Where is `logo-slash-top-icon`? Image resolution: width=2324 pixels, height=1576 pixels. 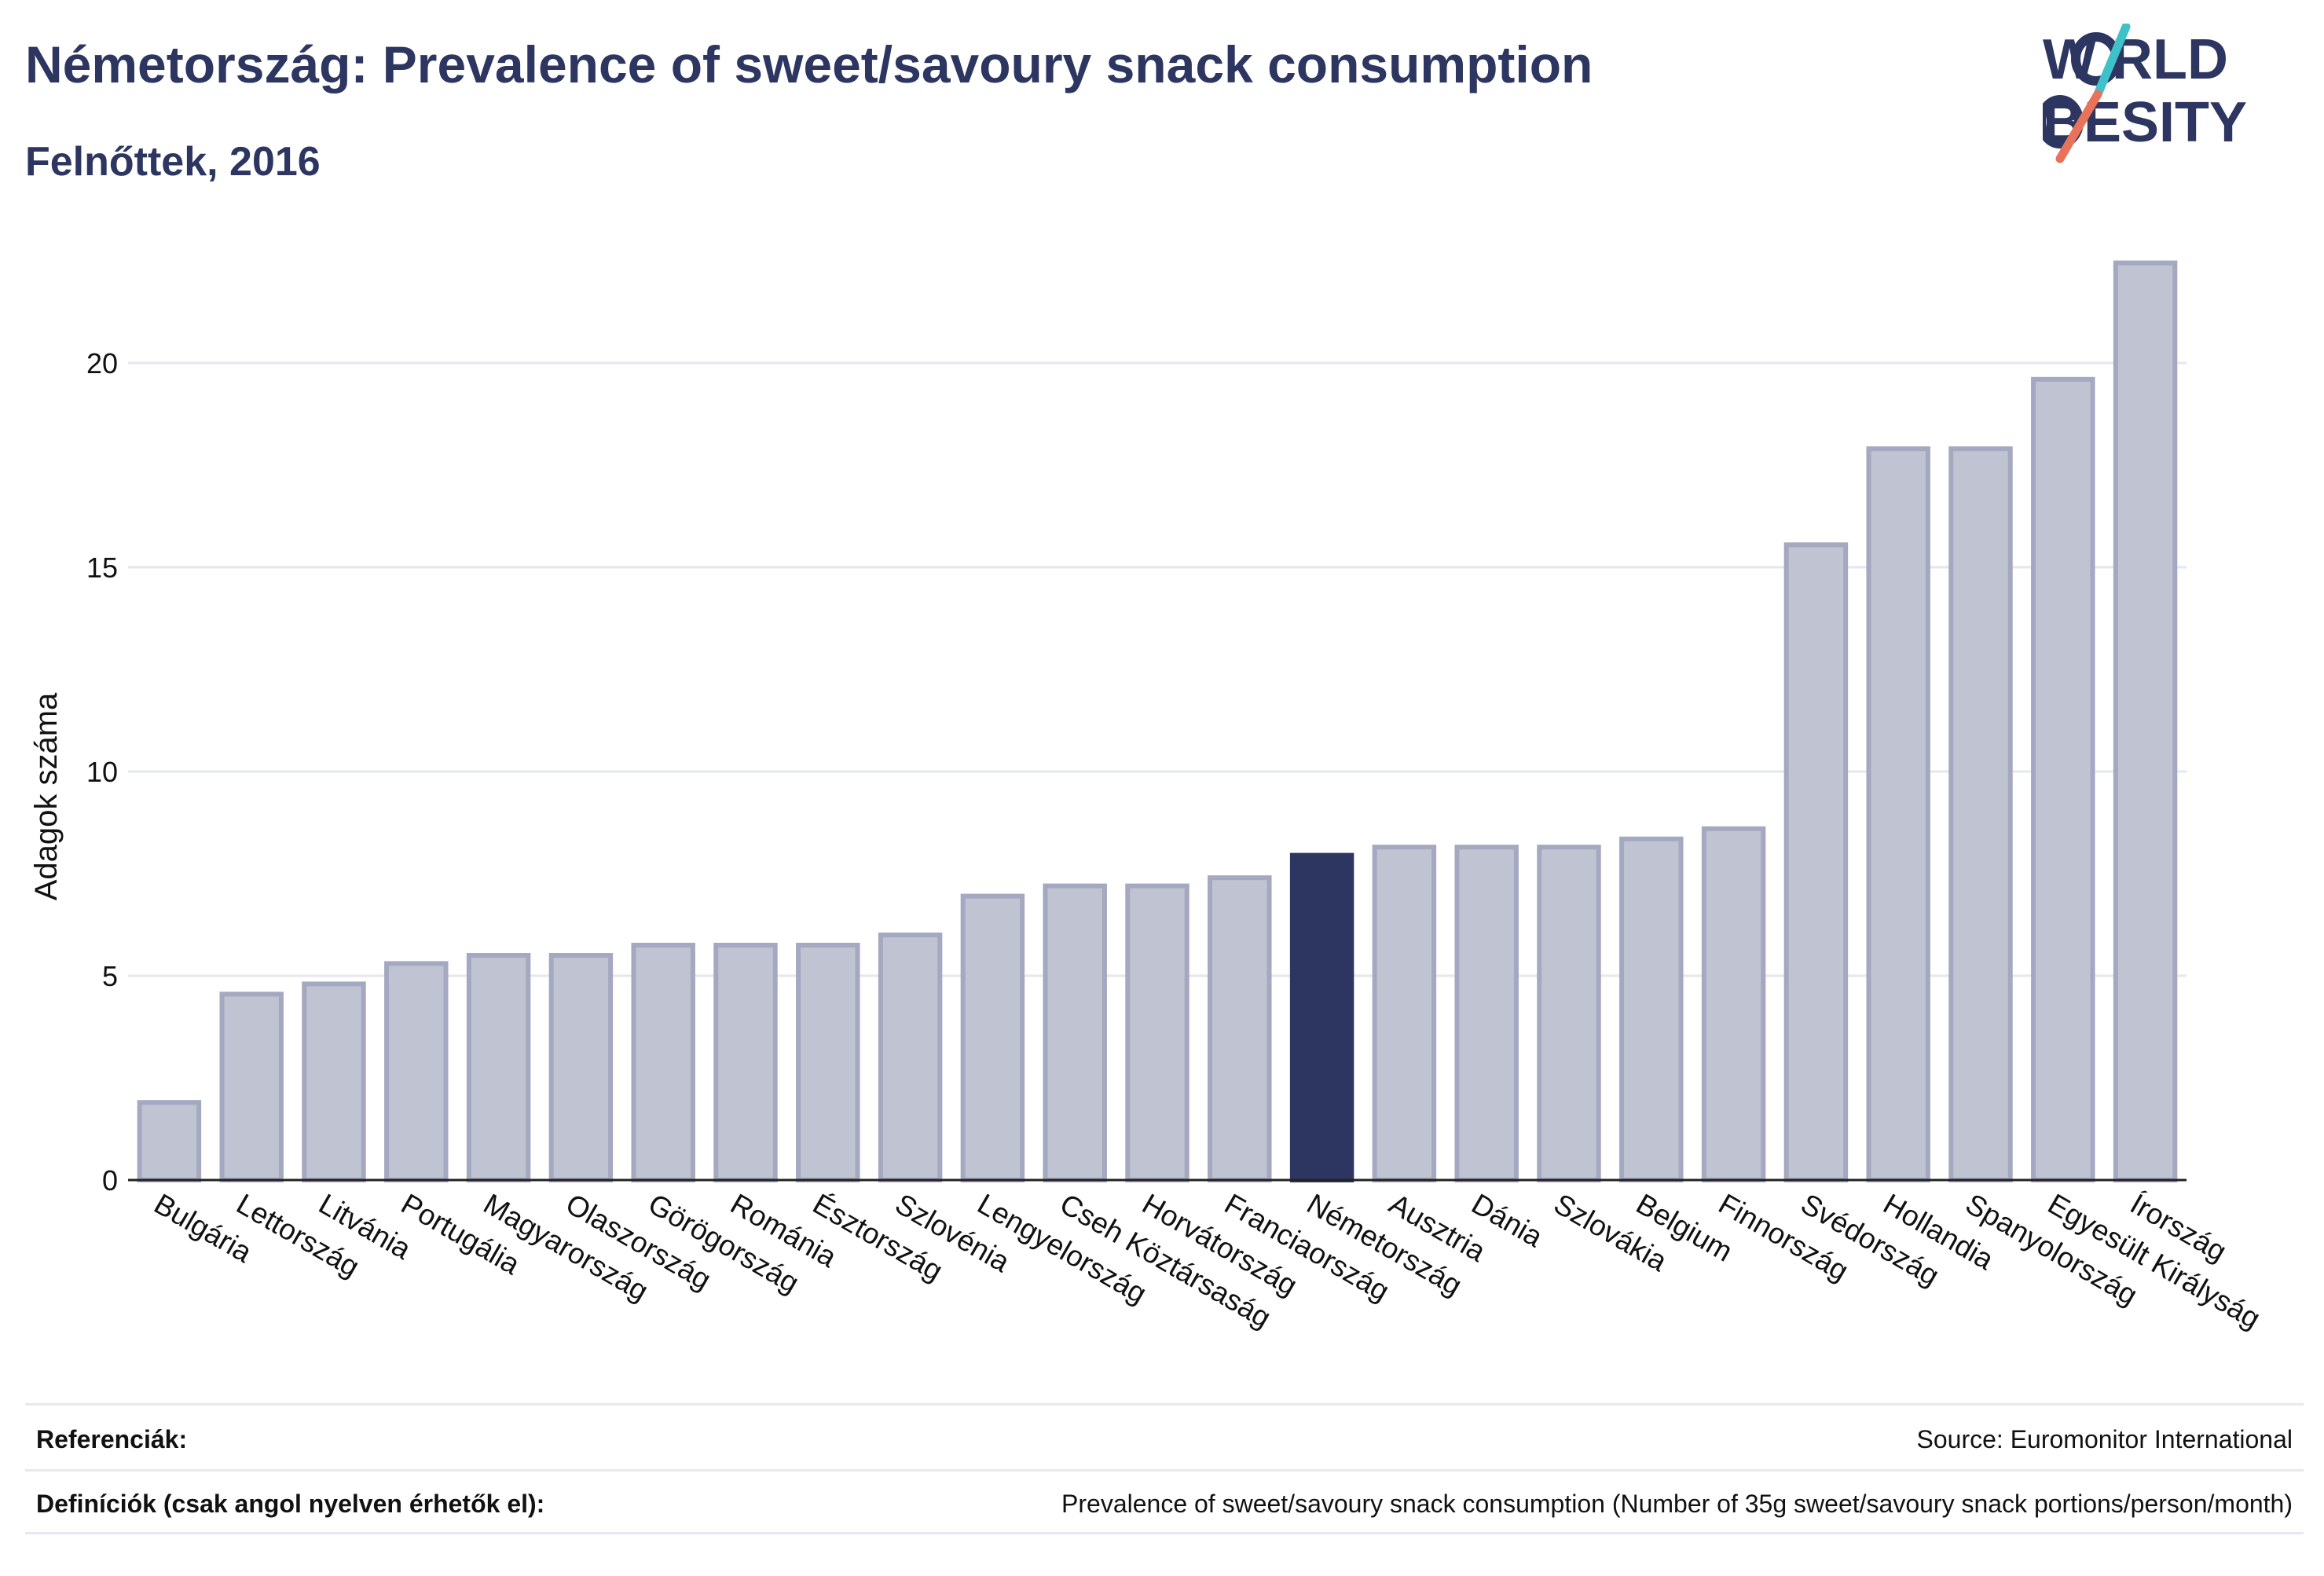
logo-slash-top-icon is located at coordinates (2112, 61).